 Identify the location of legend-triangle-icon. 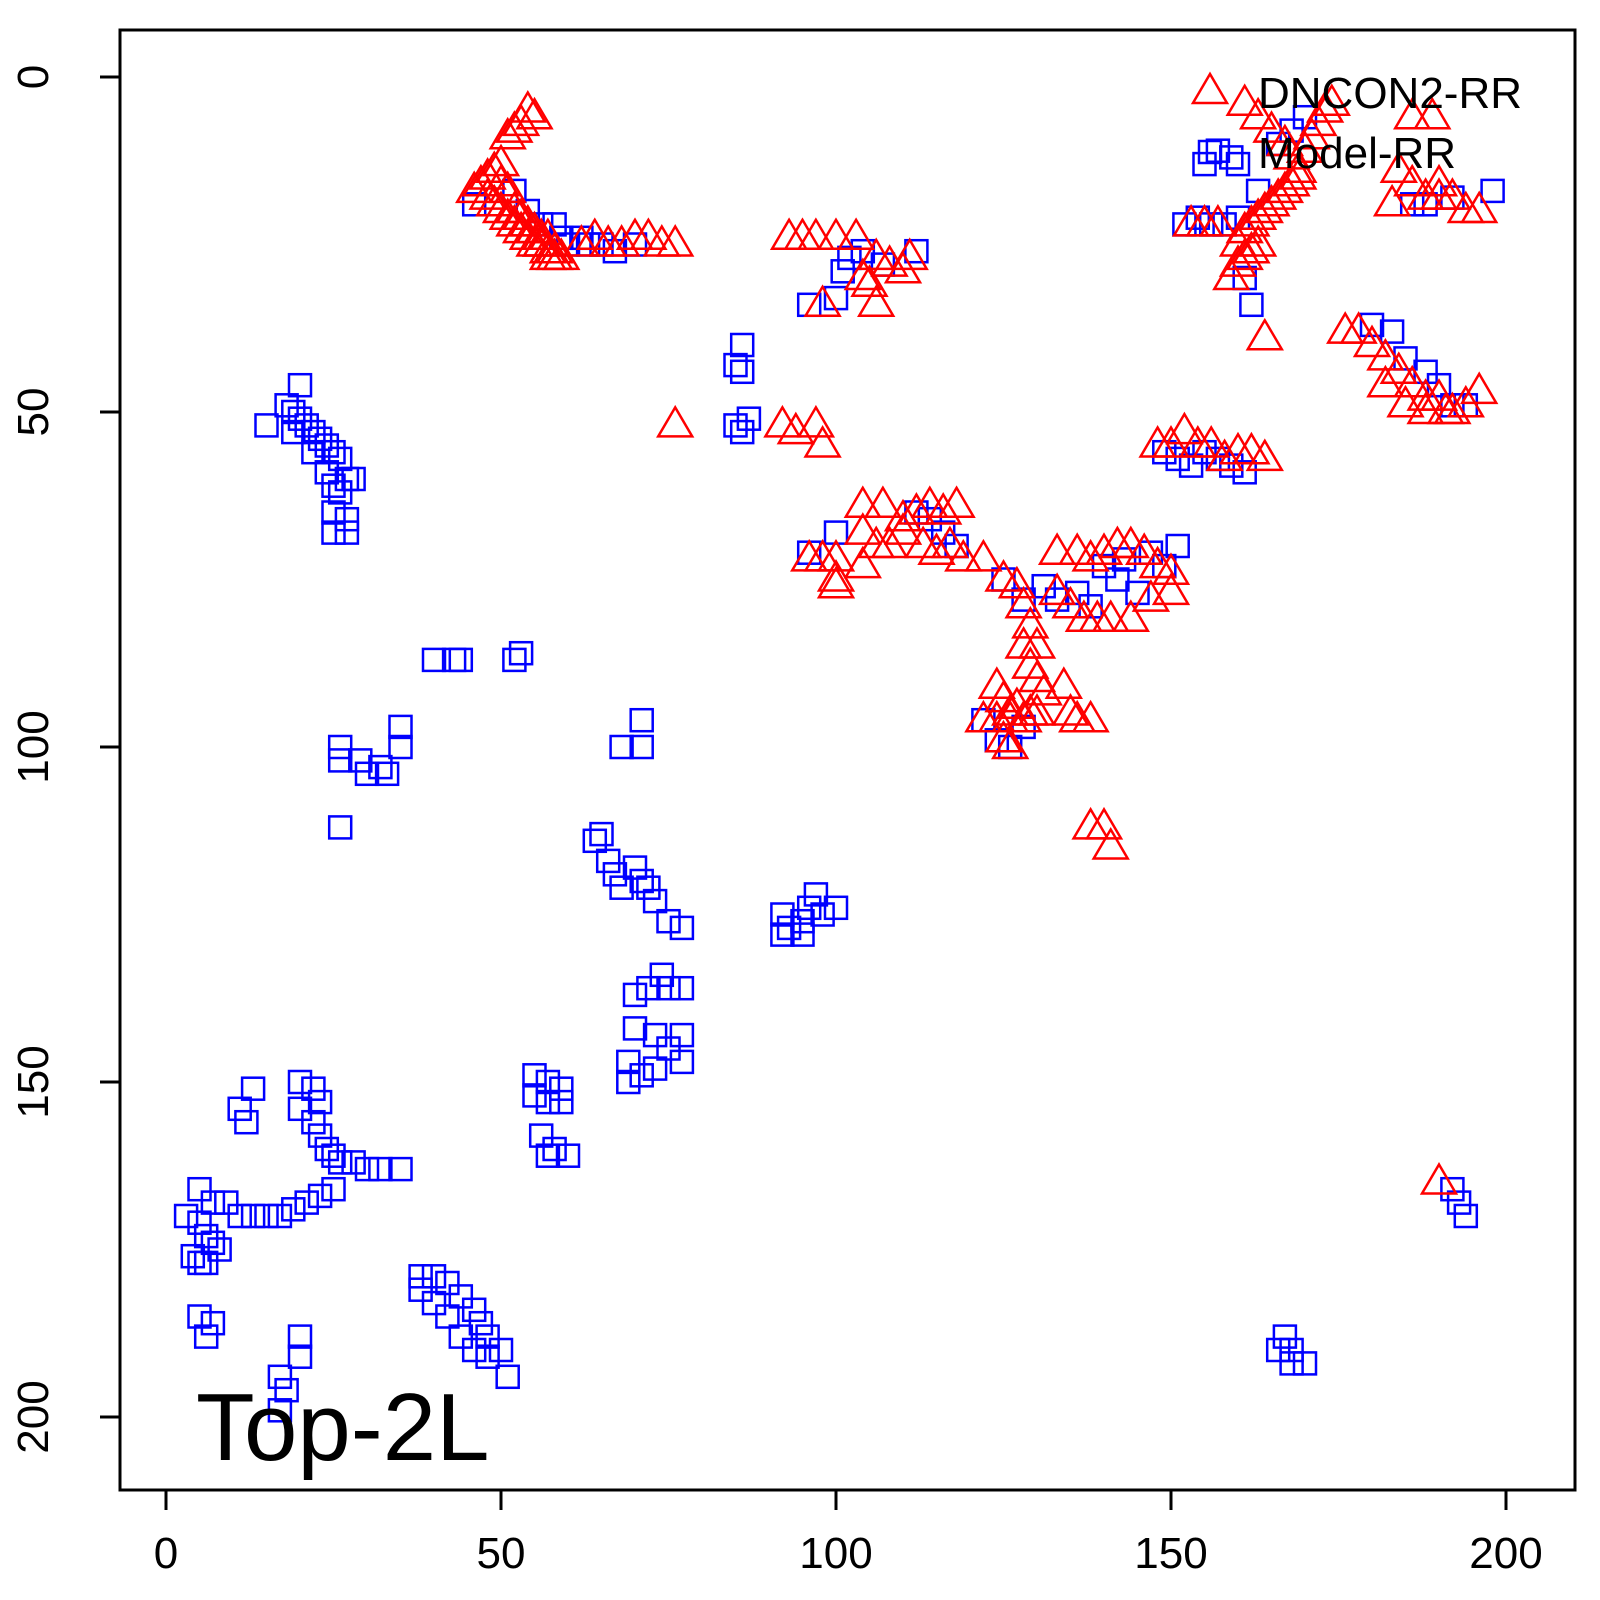
(1210, 88).